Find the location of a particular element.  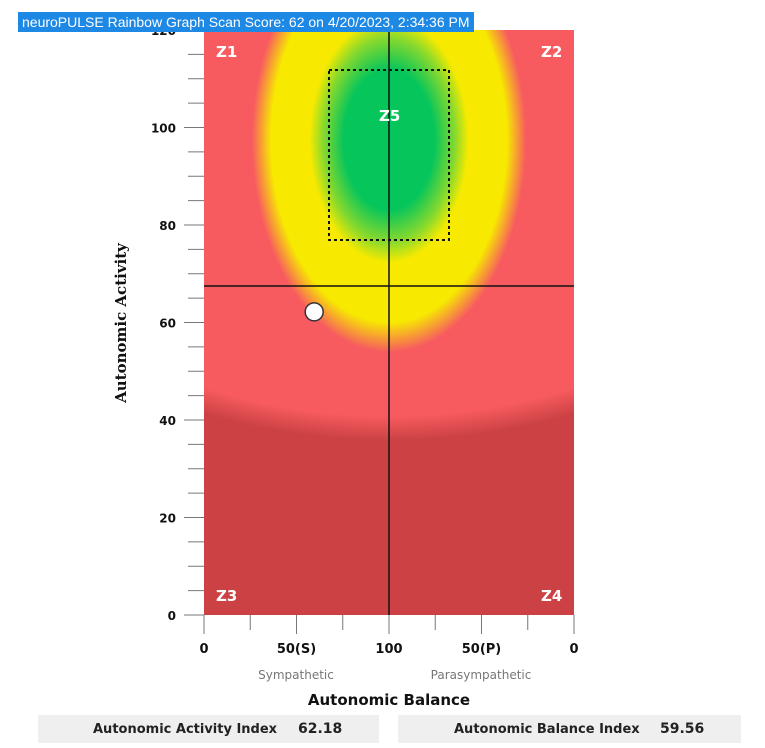

y-axis: 020406080100120 is located at coordinates (177, 323).